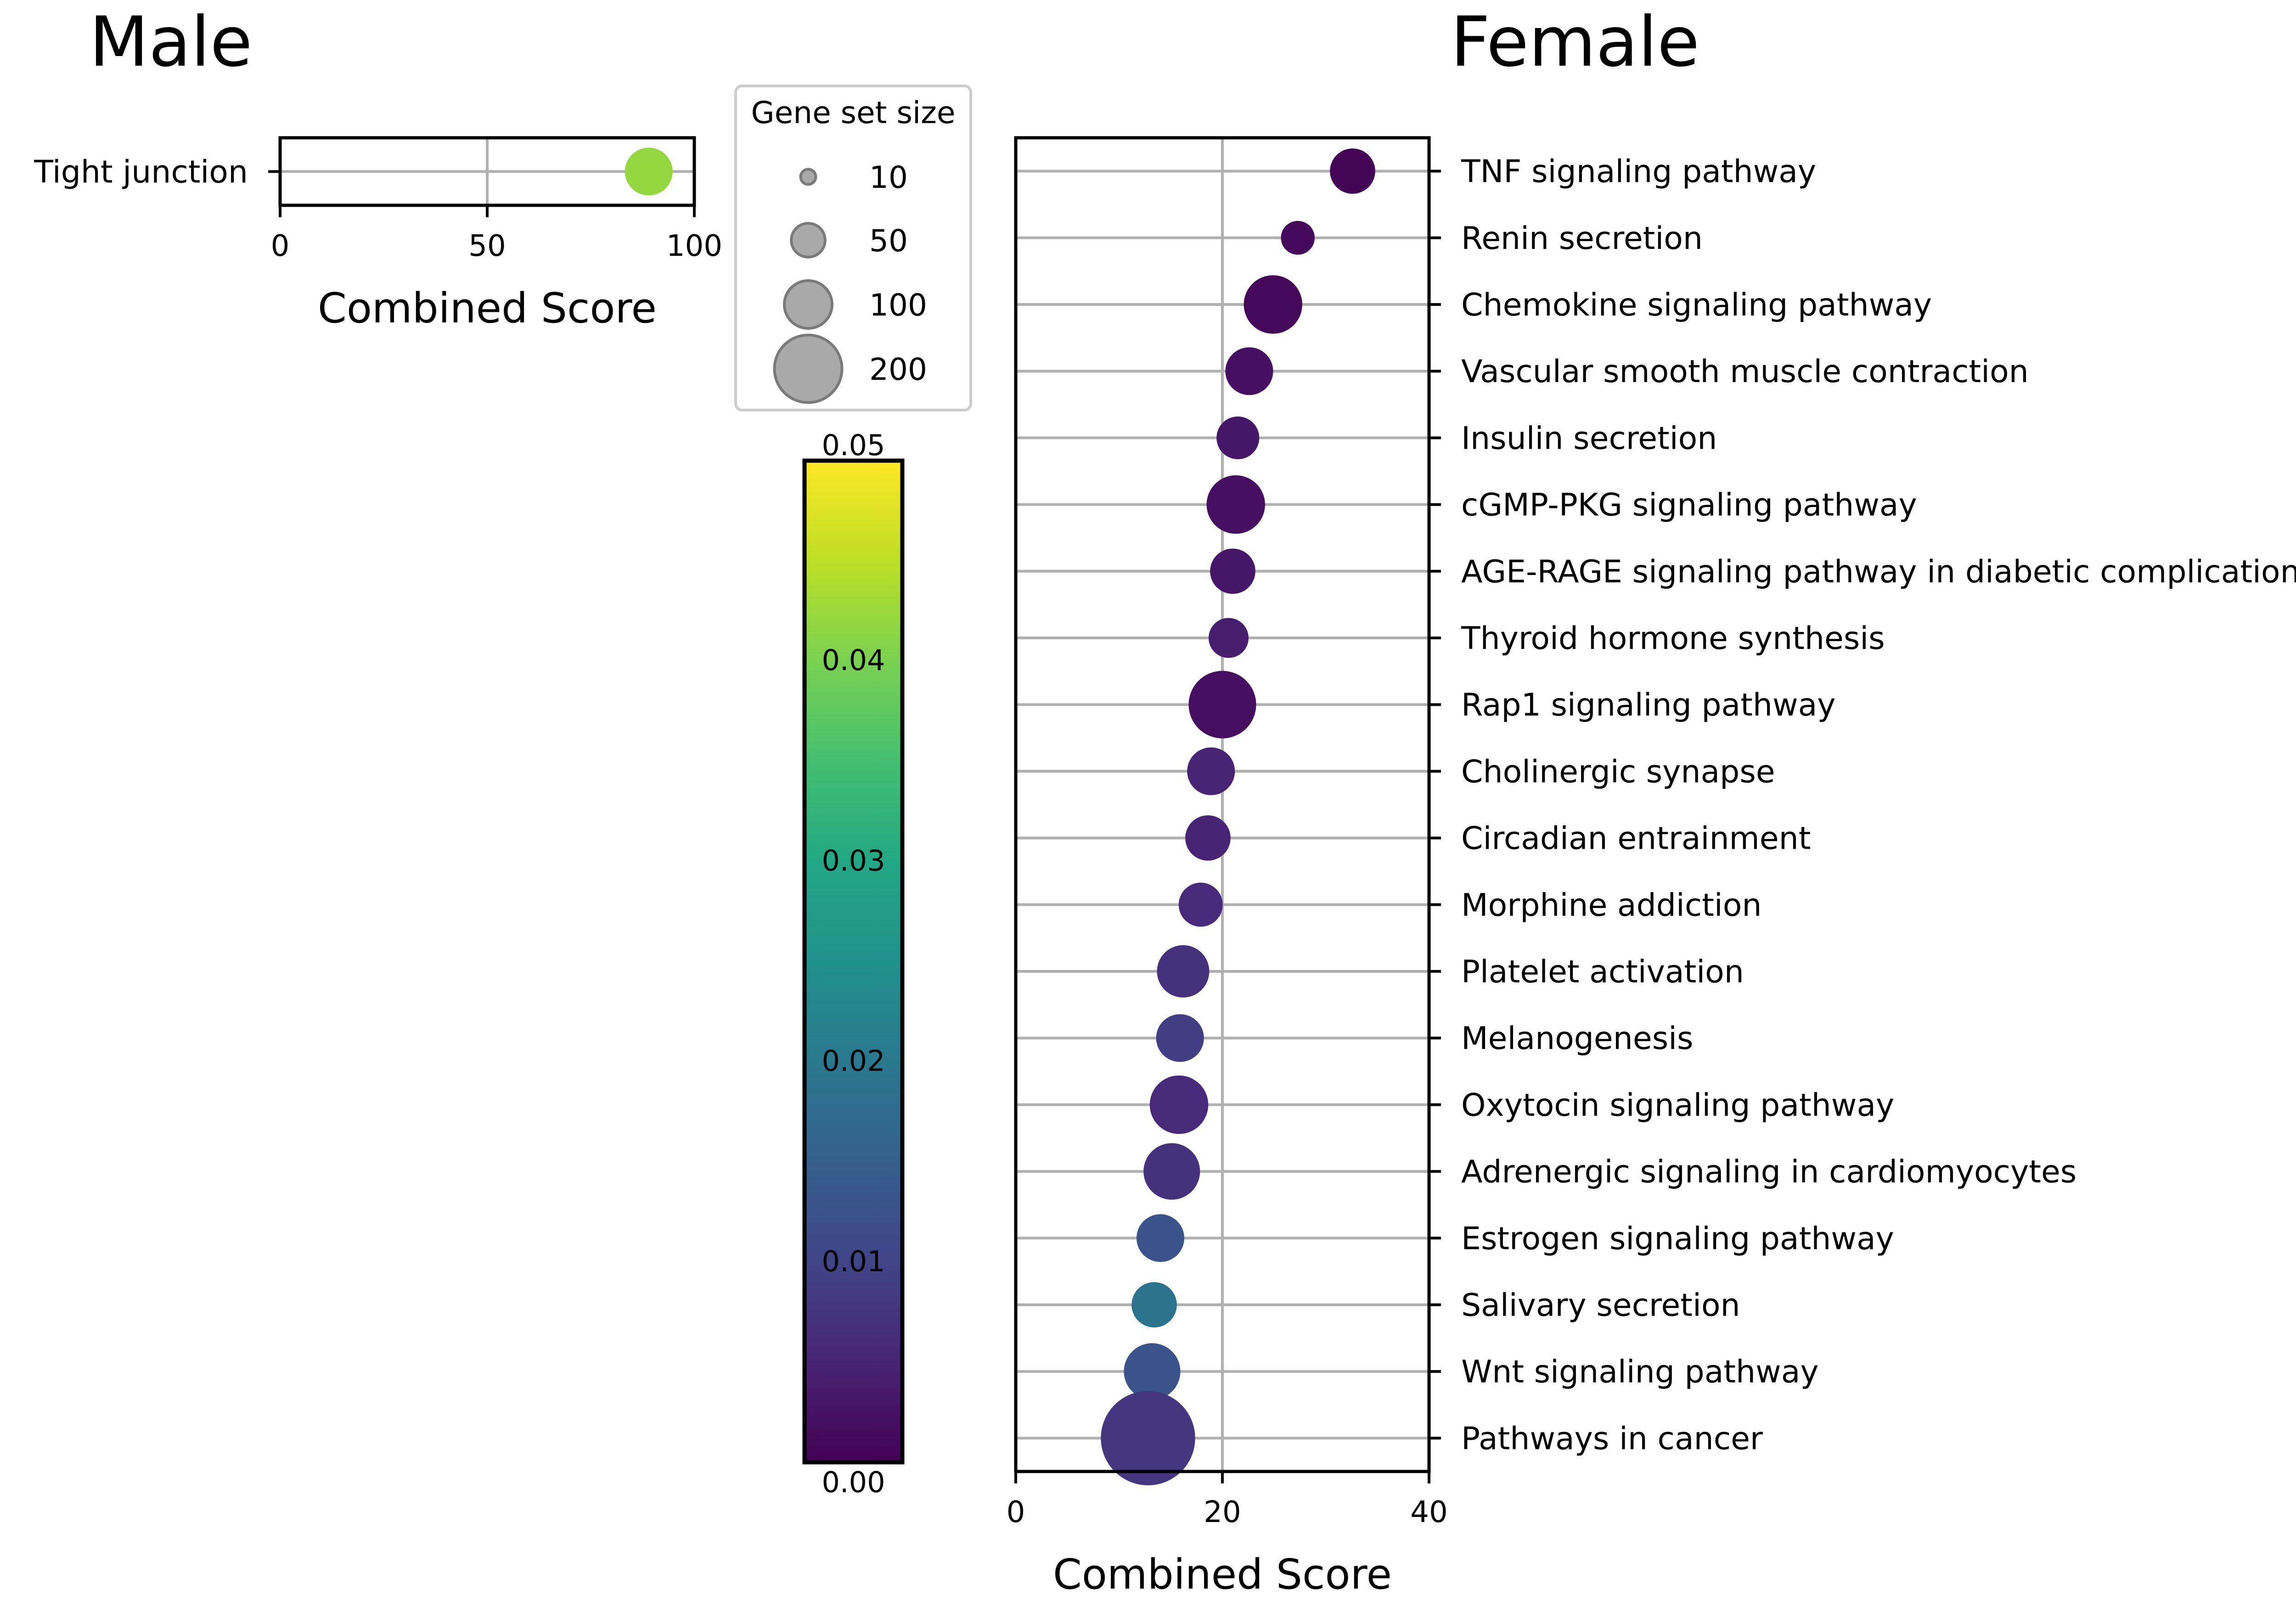 This screenshot has width=2296, height=1601. What do you see at coordinates (1016, 1512) in the screenshot?
I see `female-xtick-label-0: 0` at bounding box center [1016, 1512].